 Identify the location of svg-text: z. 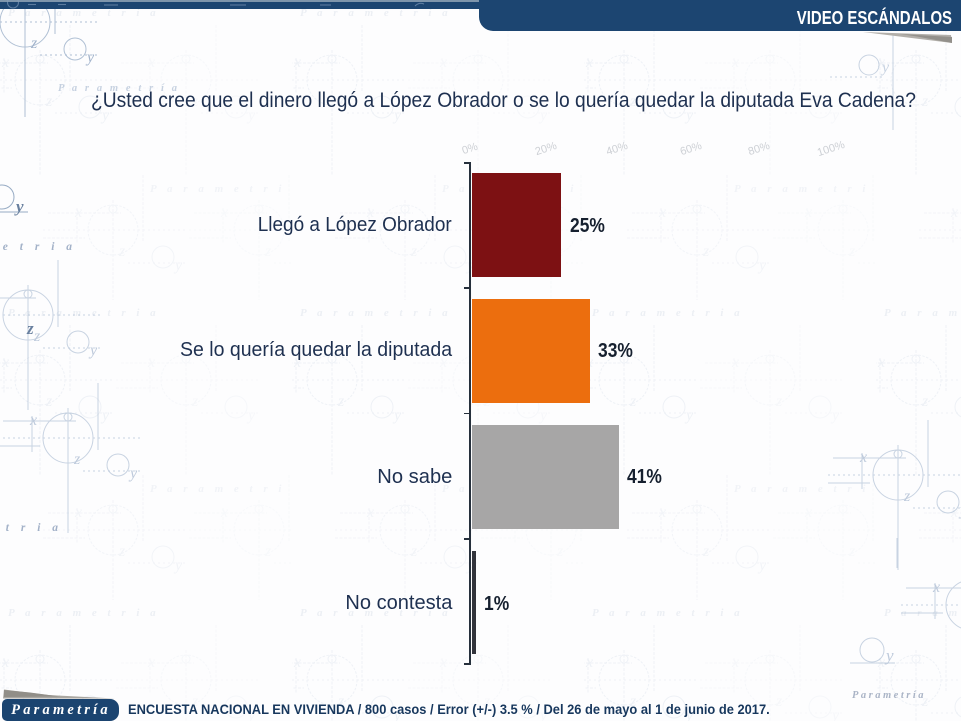
(30, 328).